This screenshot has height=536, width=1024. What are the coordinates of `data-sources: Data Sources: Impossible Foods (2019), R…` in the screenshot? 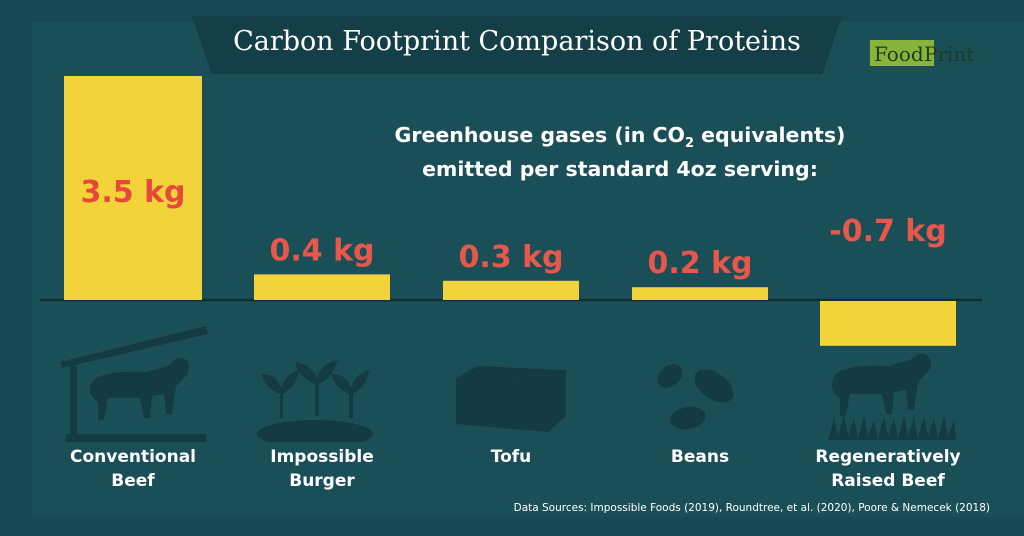 It's located at (751, 508).